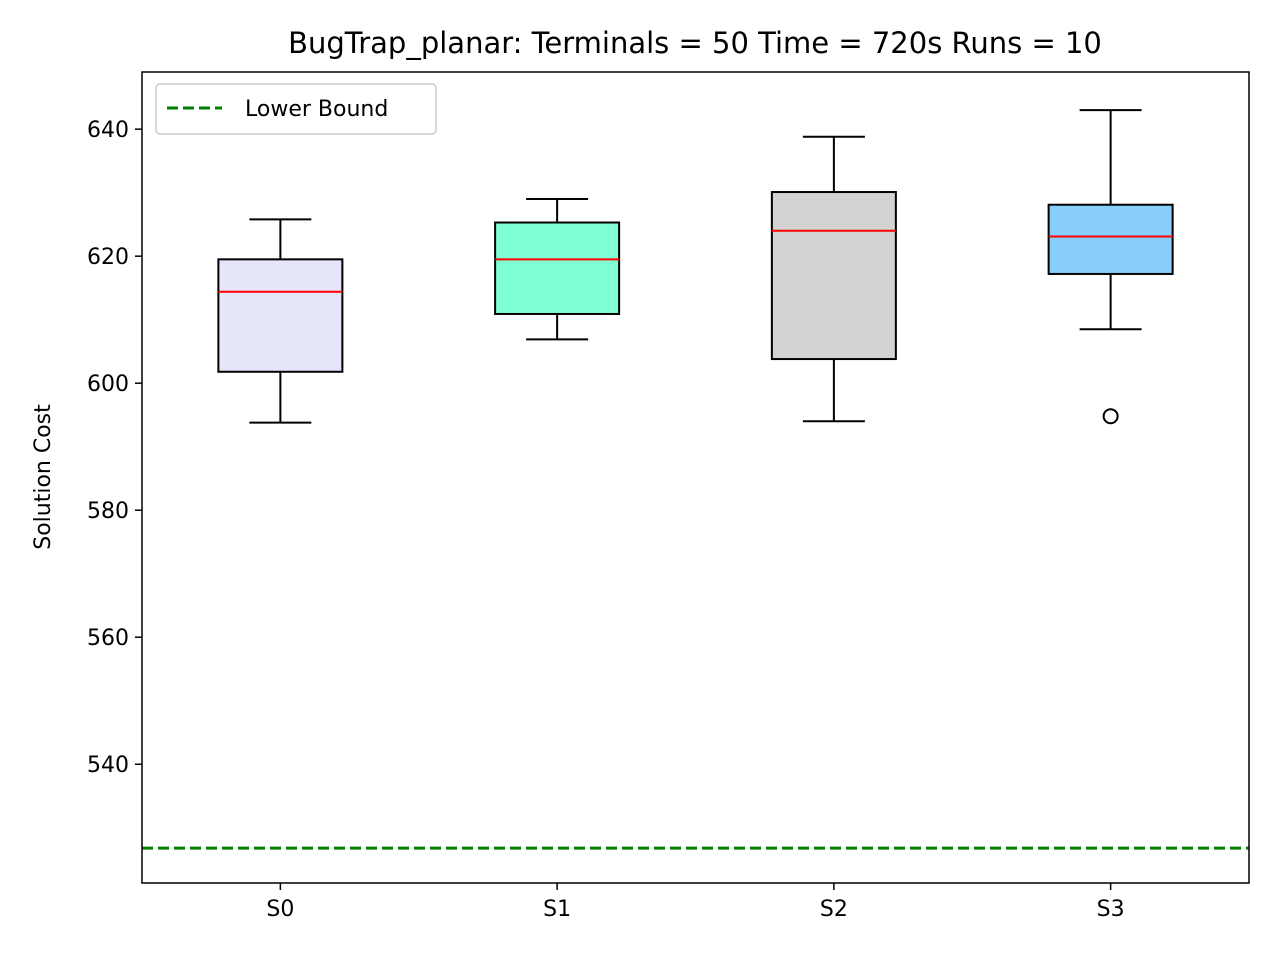  I want to click on legend: Lower Bound, so click(296, 109).